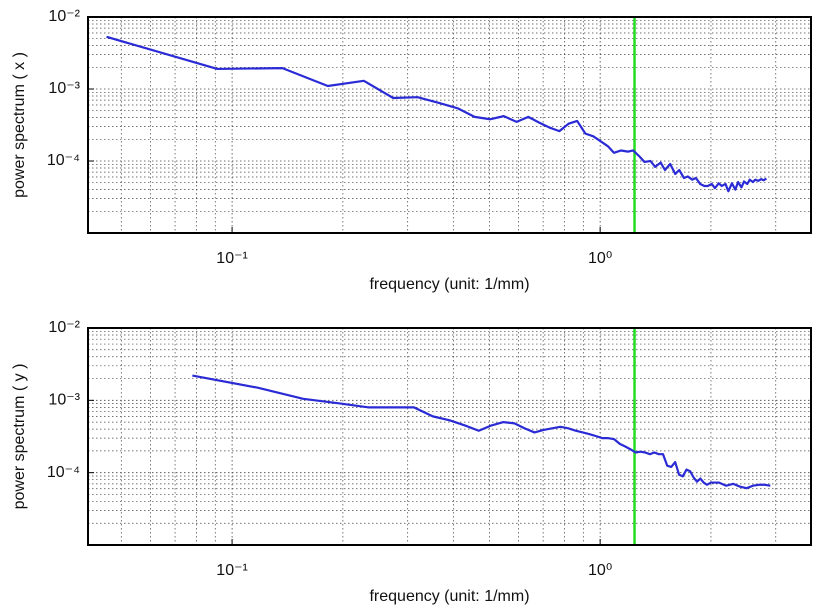 Image resolution: width=827 pixels, height=615 pixels. I want to click on y-axis-label: power spectrum ( x ), so click(19, 125).